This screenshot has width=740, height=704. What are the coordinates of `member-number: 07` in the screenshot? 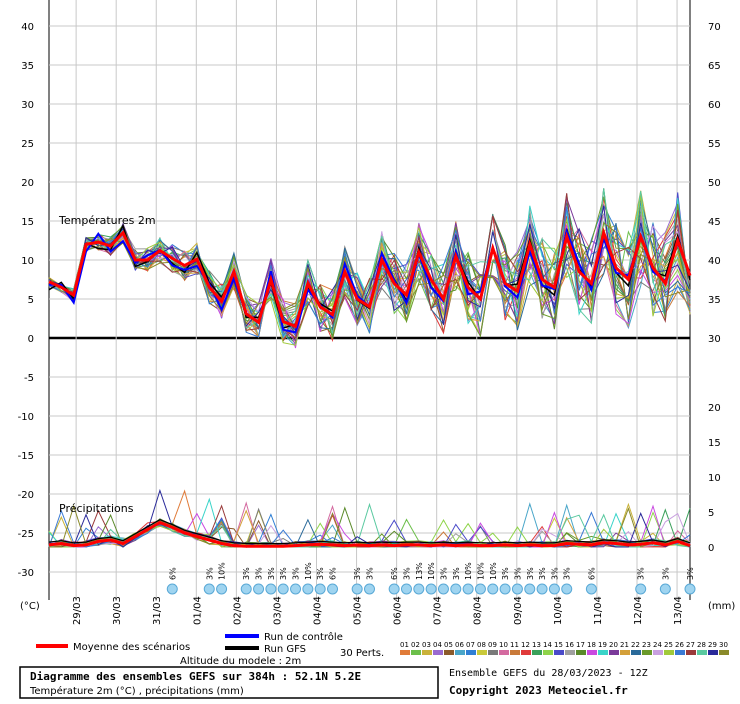 It's located at (470, 645).